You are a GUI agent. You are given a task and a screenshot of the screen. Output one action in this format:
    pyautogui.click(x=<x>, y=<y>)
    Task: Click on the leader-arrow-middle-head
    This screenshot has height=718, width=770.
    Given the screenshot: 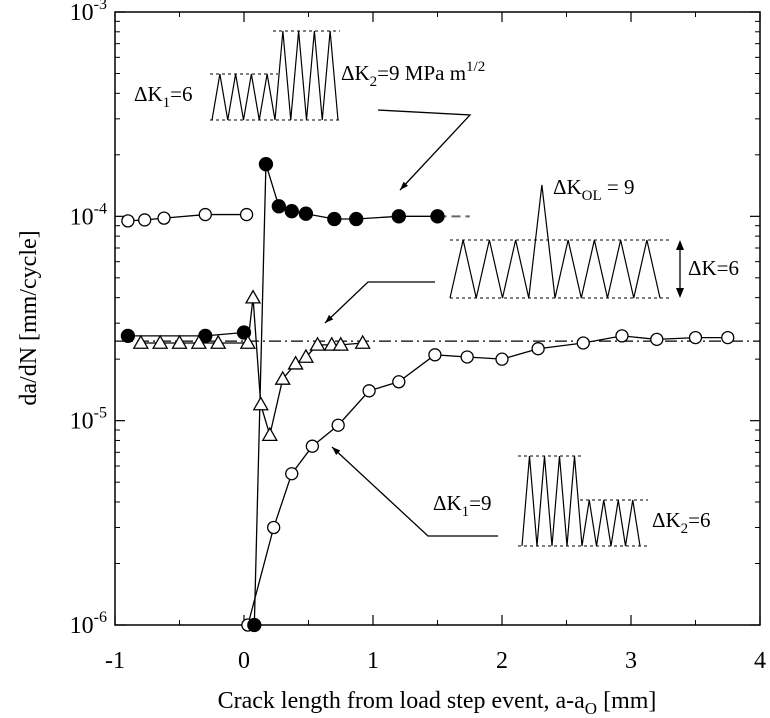 What is the action you would take?
    pyautogui.click(x=329, y=318)
    